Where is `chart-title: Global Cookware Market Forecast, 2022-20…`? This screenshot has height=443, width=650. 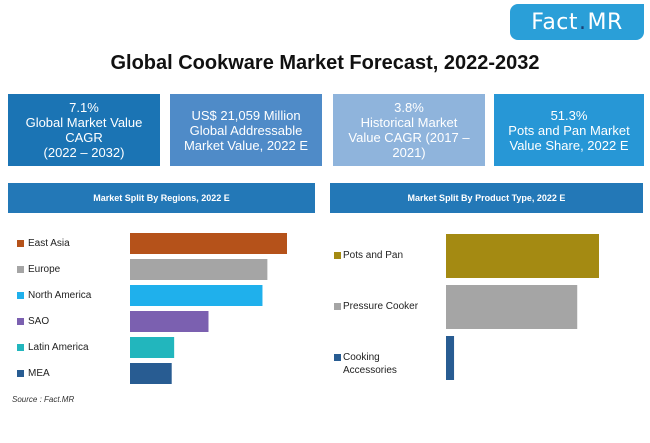
chart-title: Global Cookware Market Forecast, 2022-20… is located at coordinates (325, 63).